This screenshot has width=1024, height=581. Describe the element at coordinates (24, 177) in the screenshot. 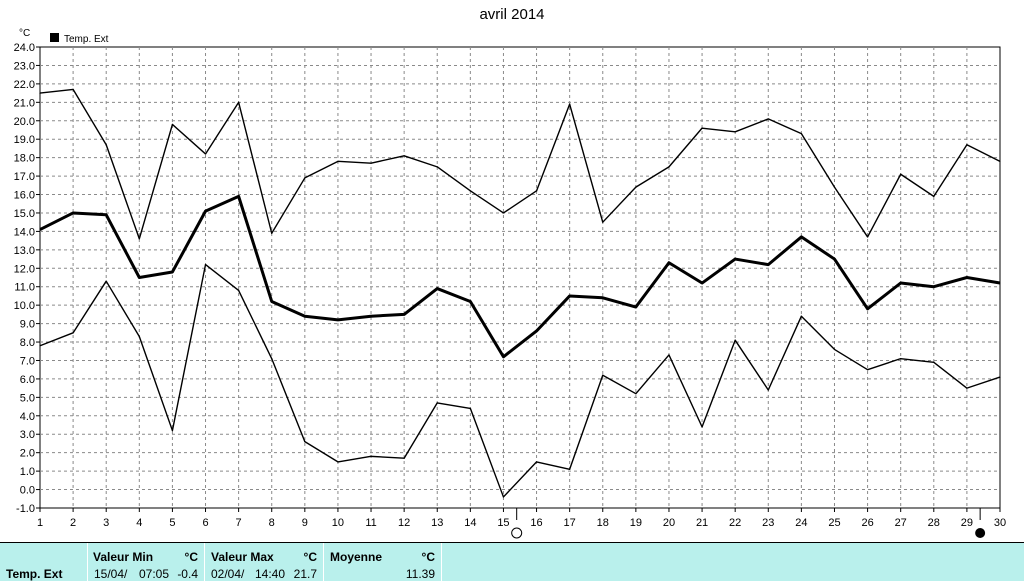

I see `y-tick-label: 17.0` at that location.